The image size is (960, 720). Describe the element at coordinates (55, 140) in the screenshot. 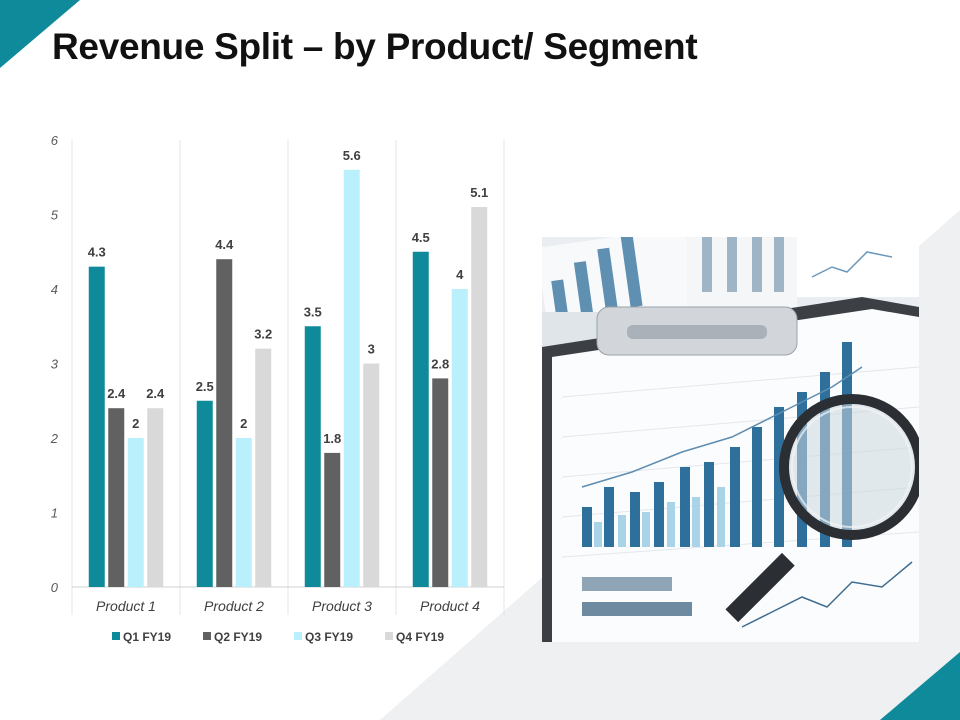

I see `y-tick-label: 6` at that location.